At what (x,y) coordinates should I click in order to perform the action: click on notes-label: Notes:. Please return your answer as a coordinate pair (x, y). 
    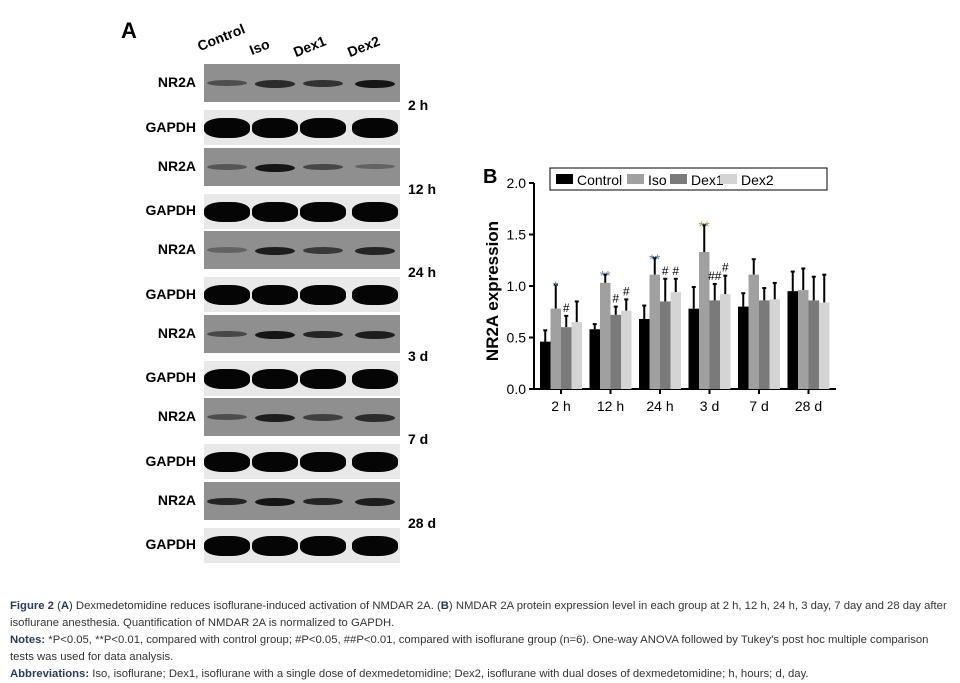
    Looking at the image, I should click on (28, 640).